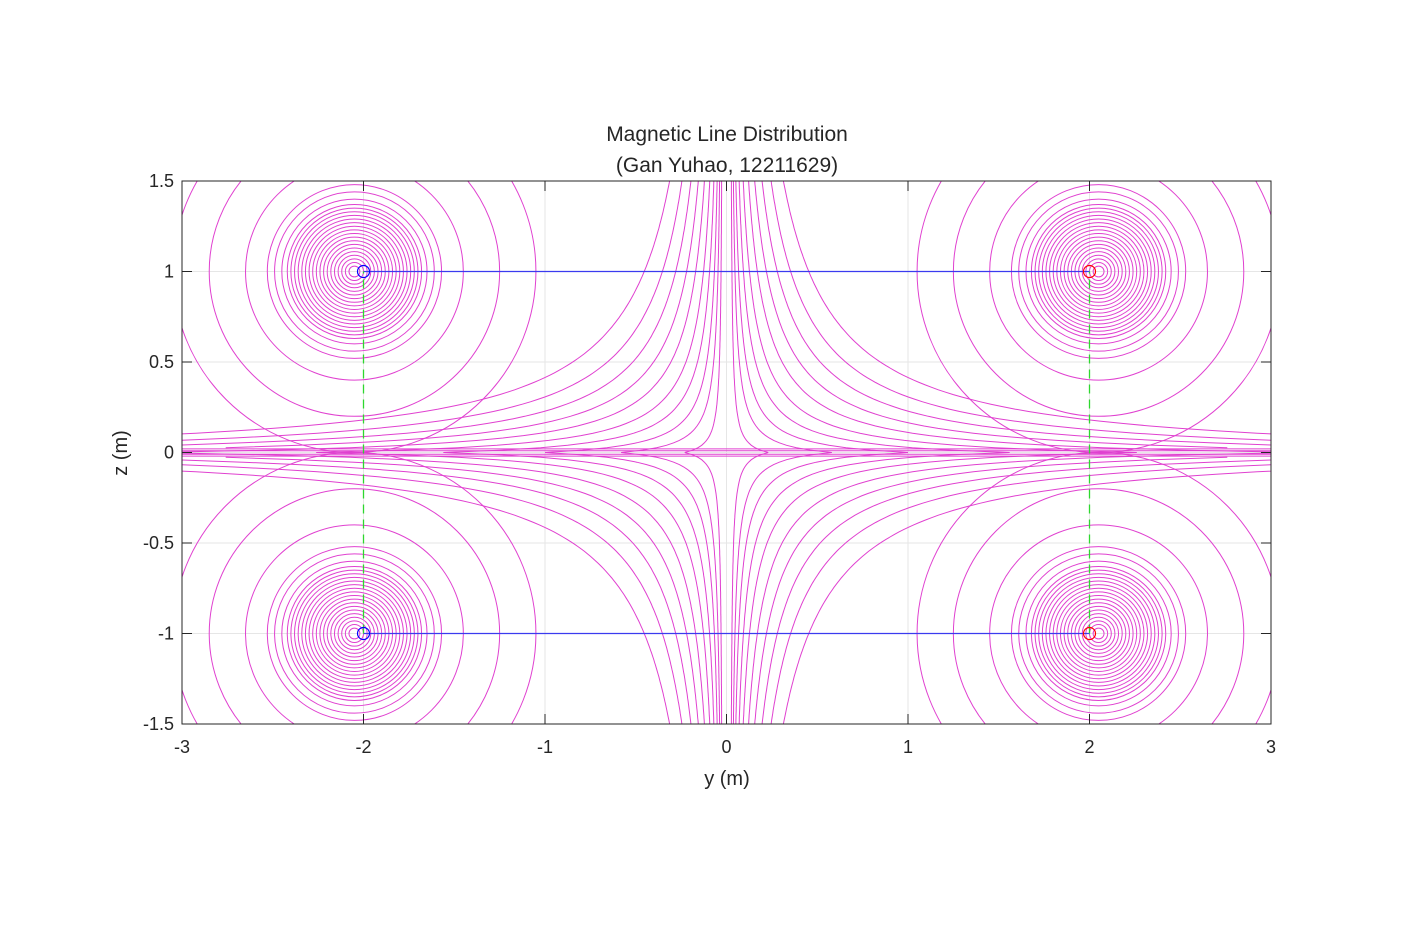 This screenshot has height=938, width=1406. What do you see at coordinates (727, 165) in the screenshot?
I see `chart-subtitle: (Gan Yuhao, 12211629)` at bounding box center [727, 165].